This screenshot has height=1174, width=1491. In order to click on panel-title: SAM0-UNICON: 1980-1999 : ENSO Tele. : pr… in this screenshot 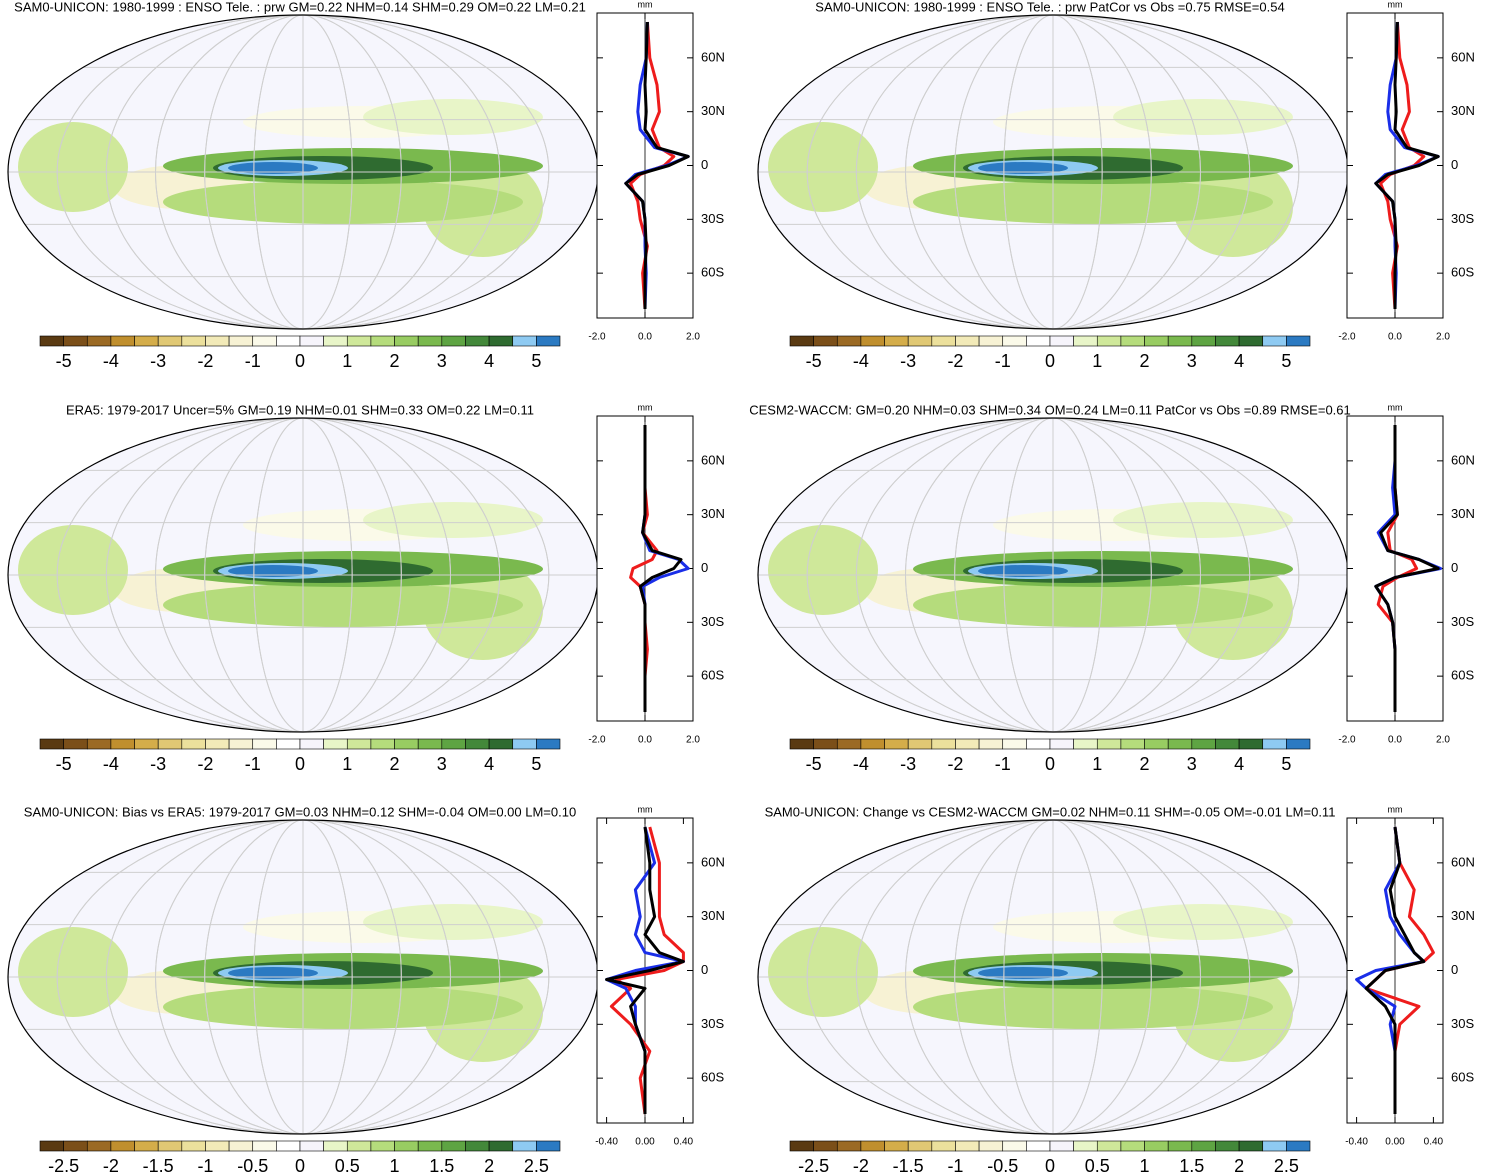, I will do `click(1049, 7)`.